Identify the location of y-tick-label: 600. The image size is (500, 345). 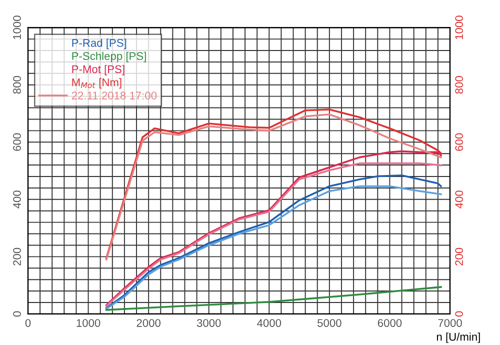
(17, 142).